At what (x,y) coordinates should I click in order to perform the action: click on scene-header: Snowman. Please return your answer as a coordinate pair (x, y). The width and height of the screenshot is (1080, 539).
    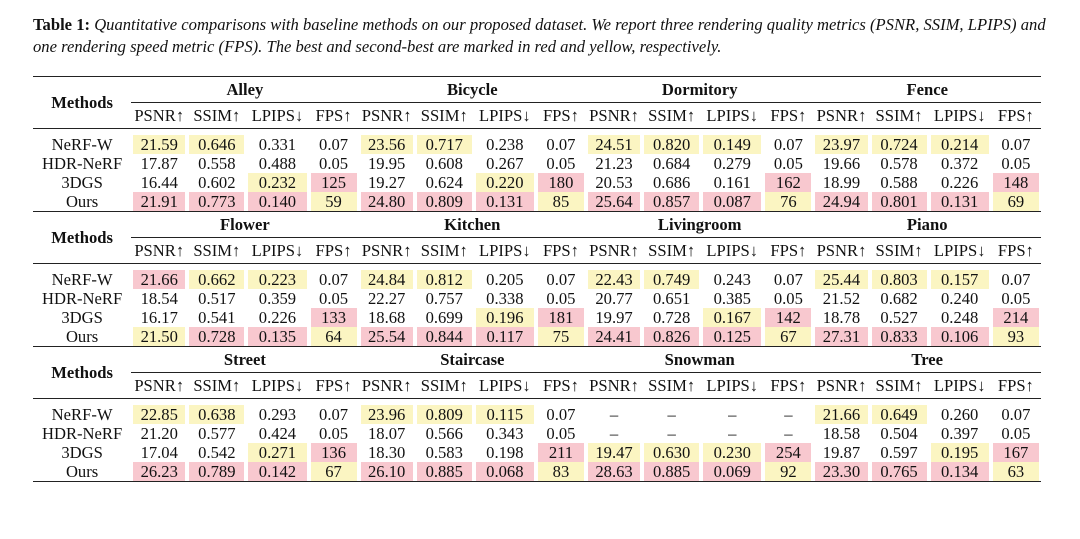
    Looking at the image, I should click on (700, 359).